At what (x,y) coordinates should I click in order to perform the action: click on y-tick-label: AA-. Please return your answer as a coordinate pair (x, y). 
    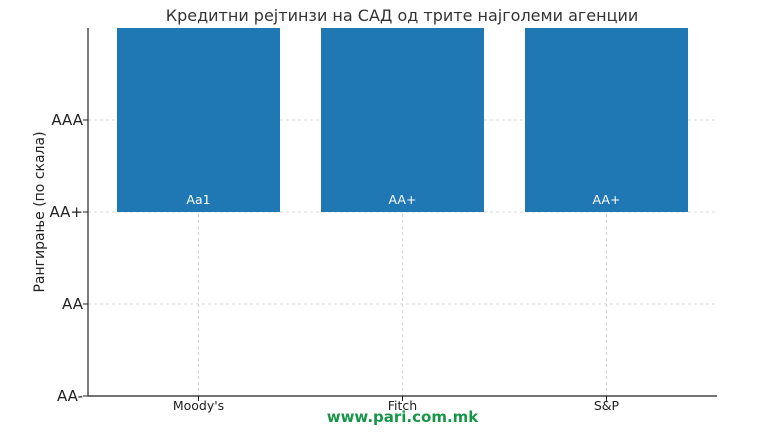
    Looking at the image, I should click on (70, 396).